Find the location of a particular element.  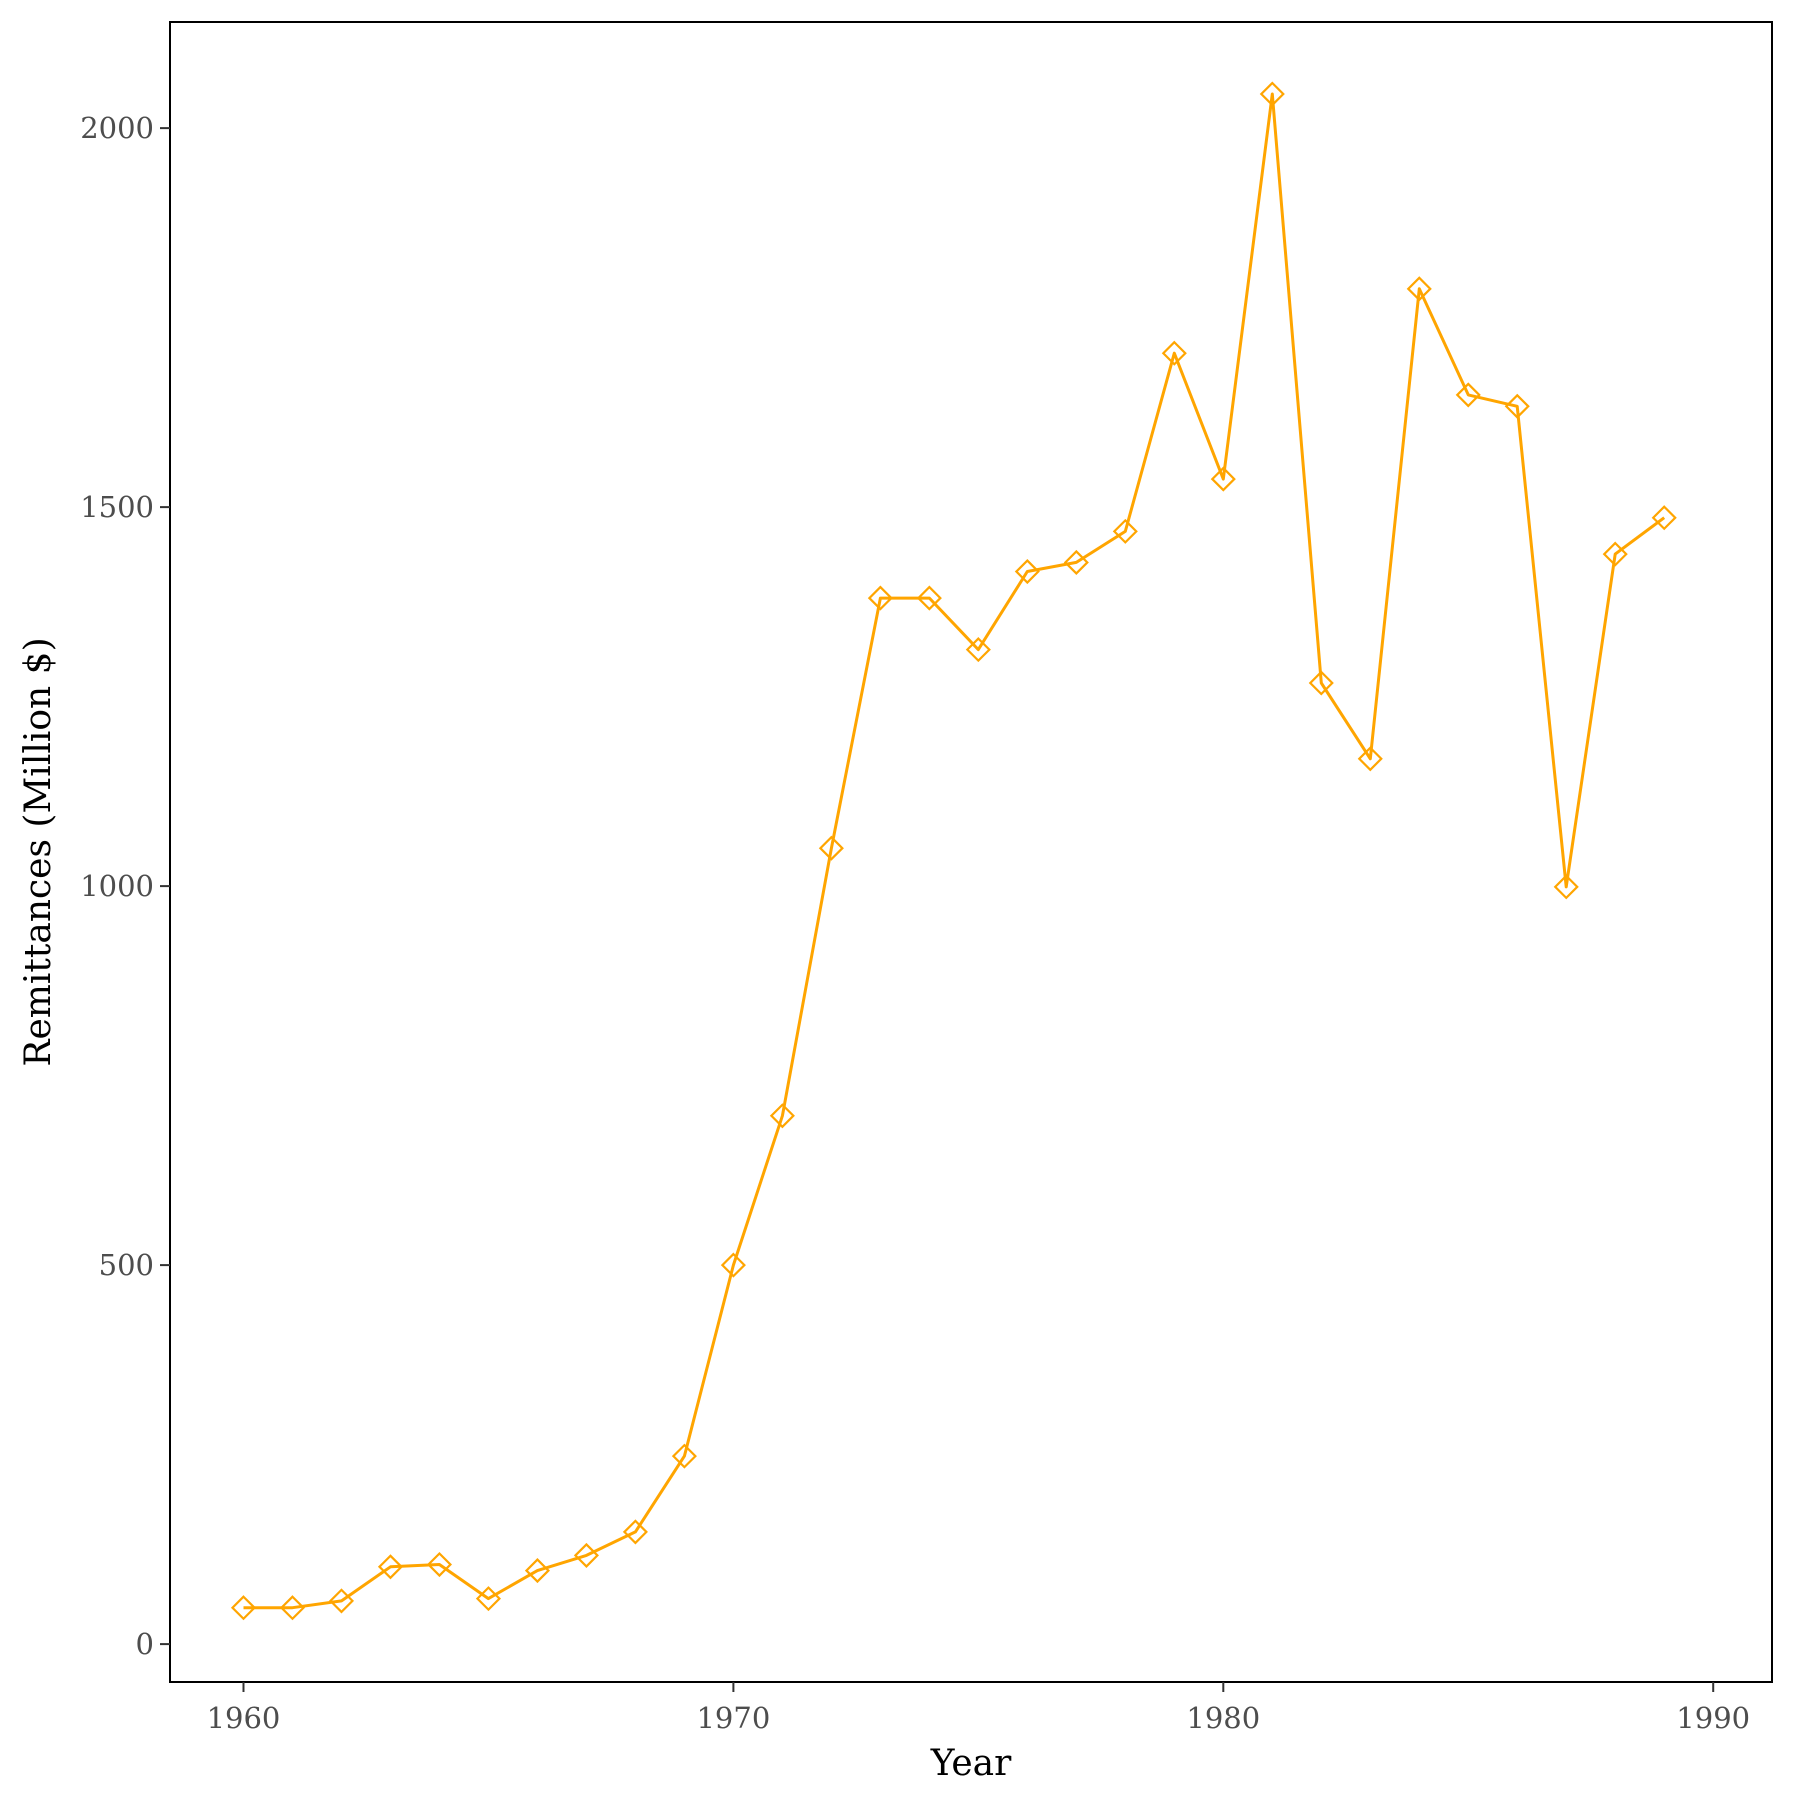

y-tick-label: 1500 is located at coordinates (117, 507).